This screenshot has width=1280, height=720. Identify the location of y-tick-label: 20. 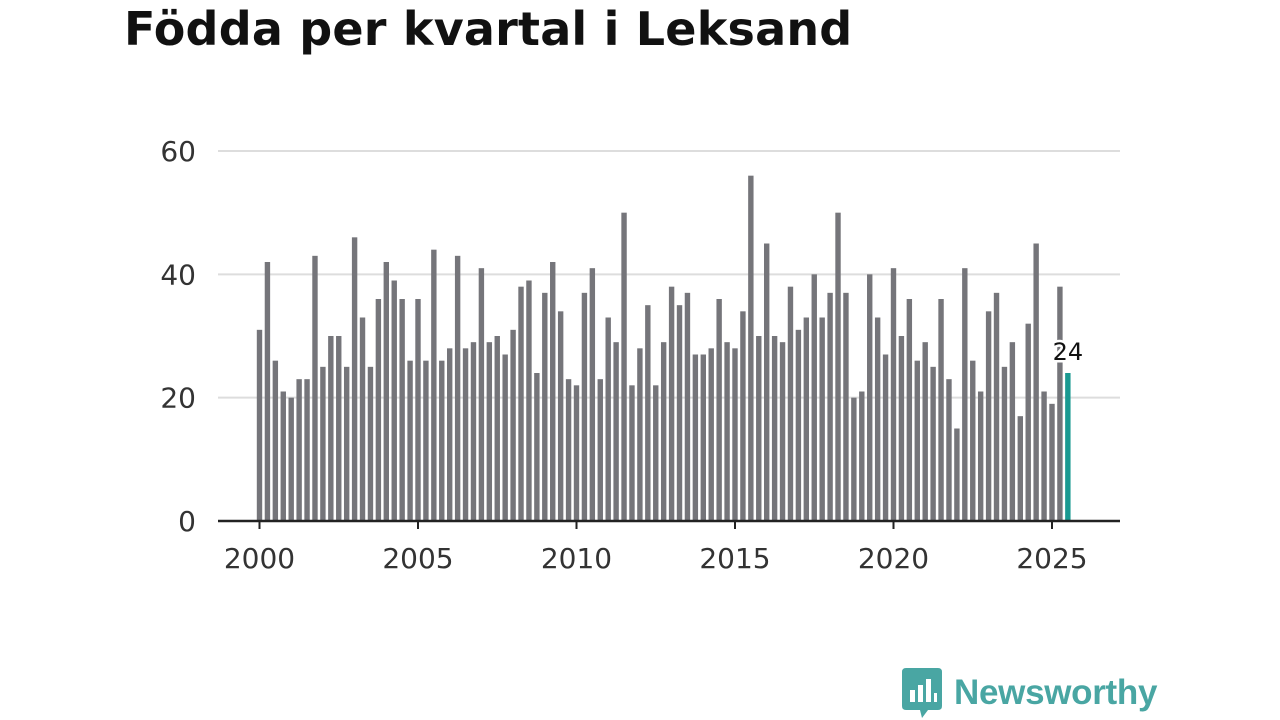
(178, 398).